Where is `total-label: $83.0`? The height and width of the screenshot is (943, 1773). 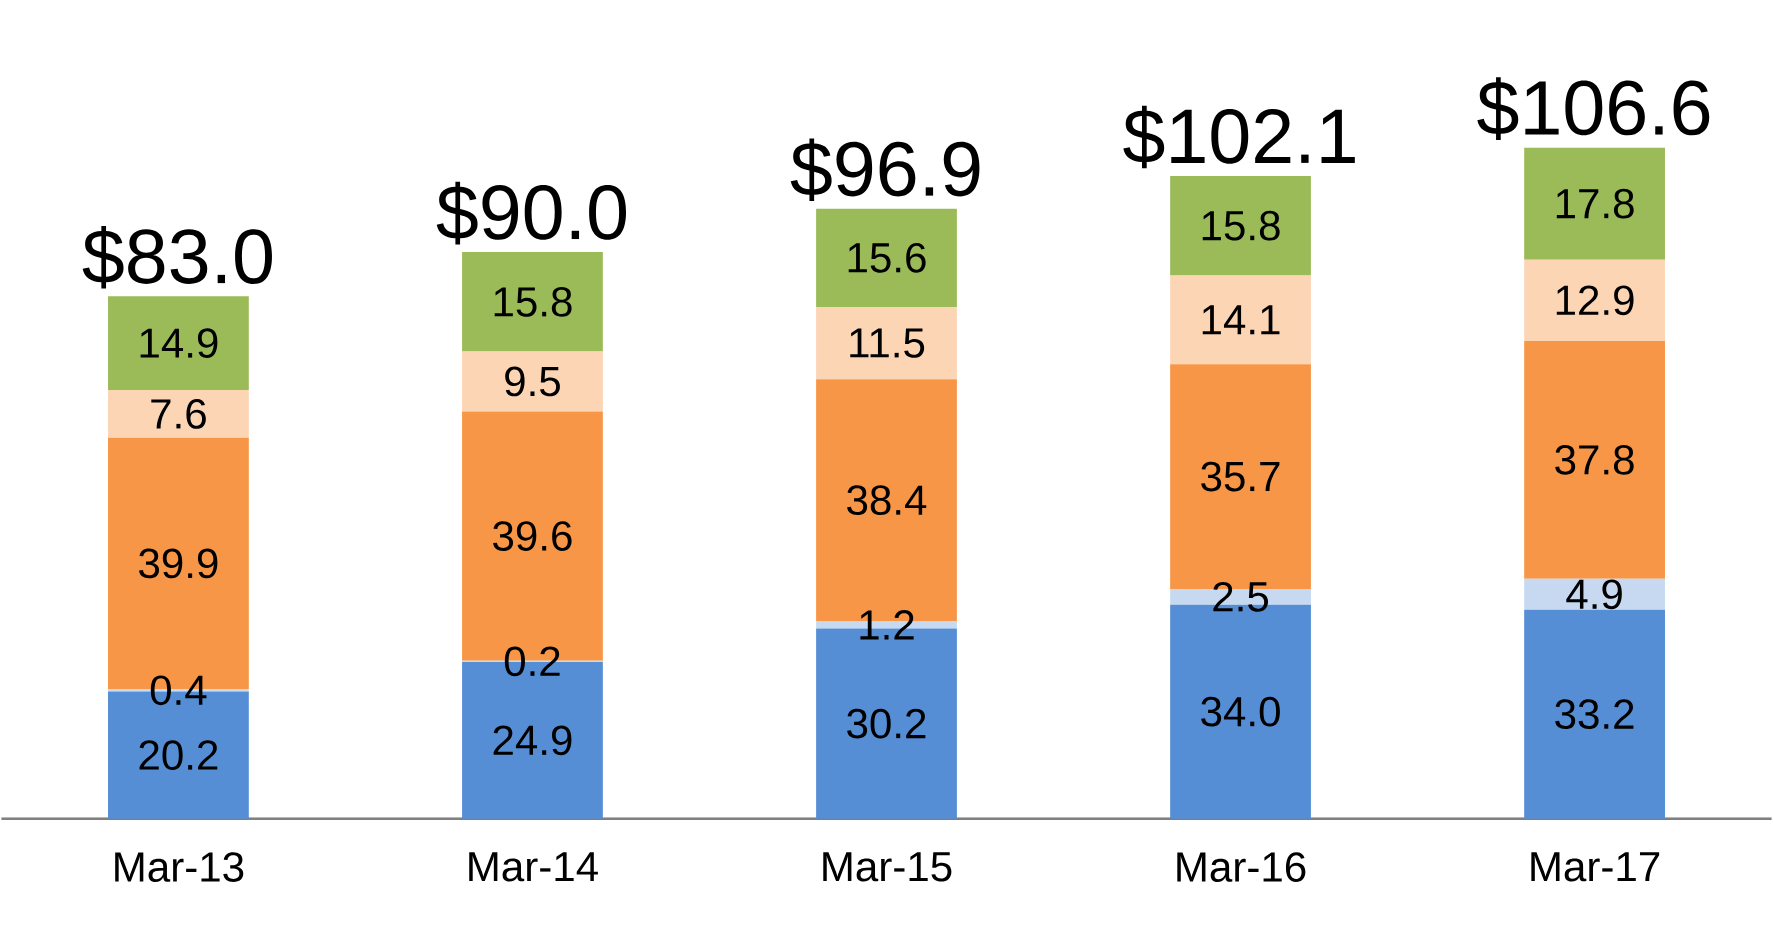
total-label: $83.0 is located at coordinates (177, 257).